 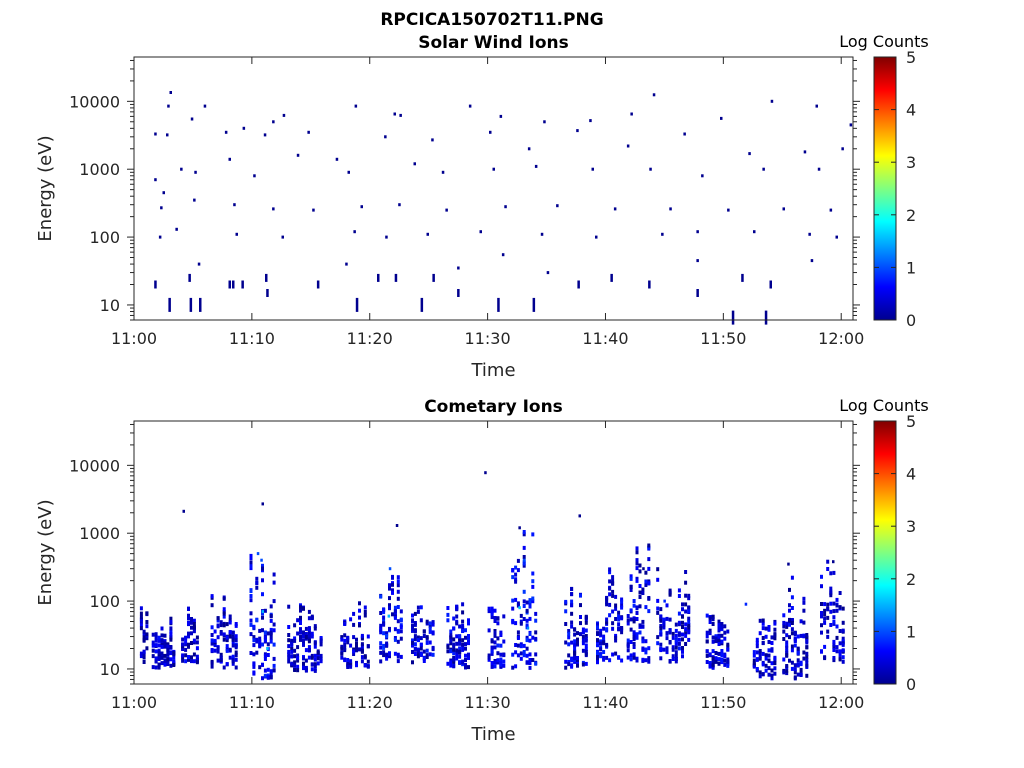 I want to click on com-x-axis-label: Time, so click(x=492, y=734).